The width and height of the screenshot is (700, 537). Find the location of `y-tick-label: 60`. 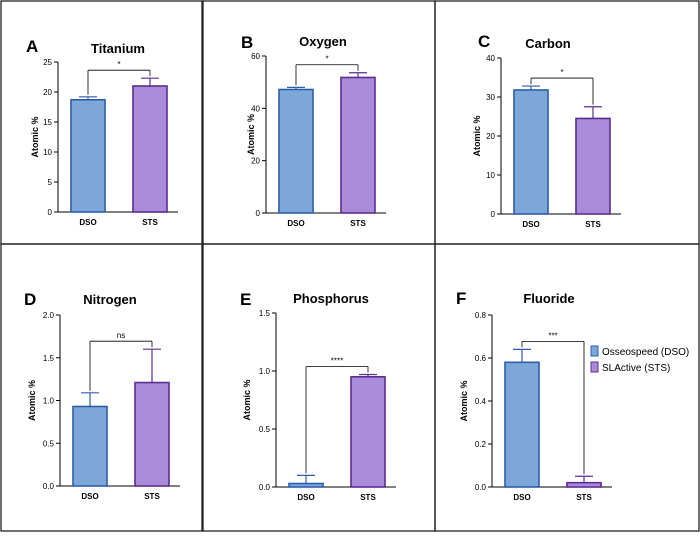

y-tick-label: 60 is located at coordinates (255, 56).